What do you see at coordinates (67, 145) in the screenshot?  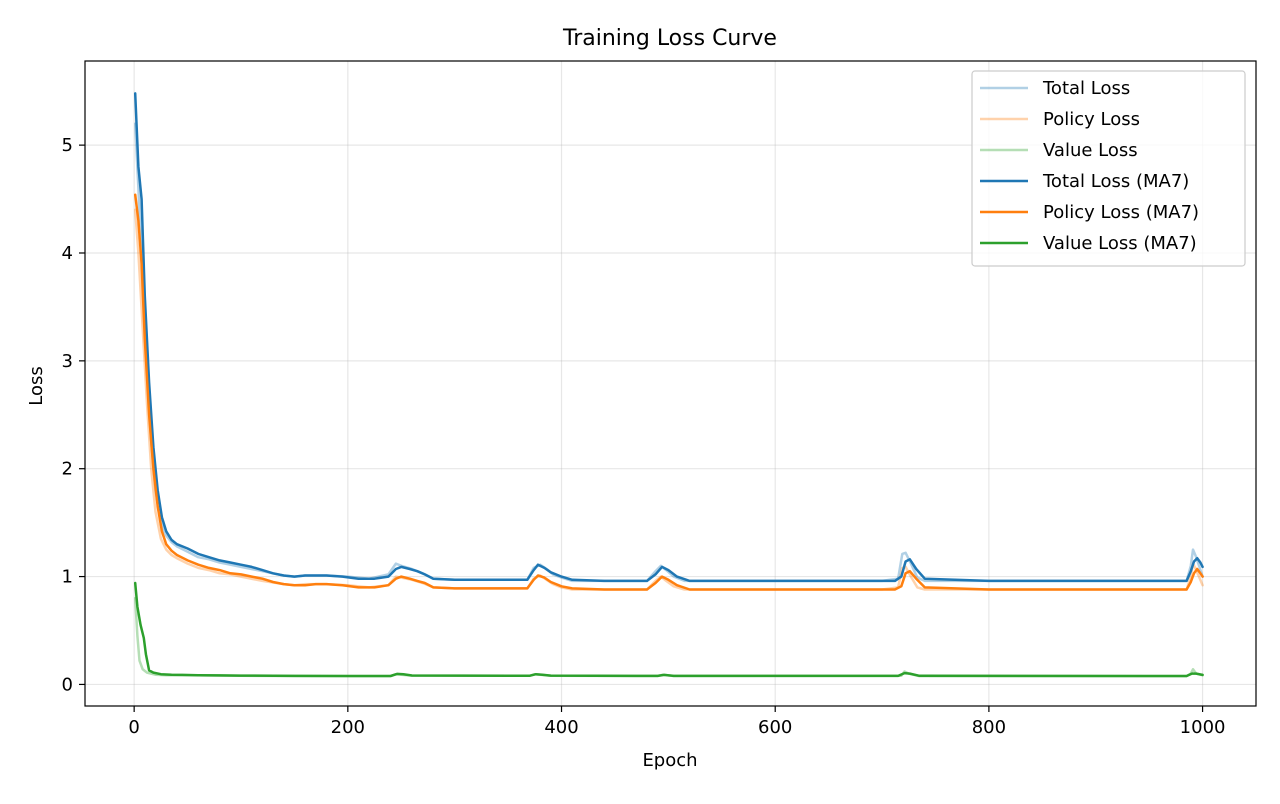 I see `y-tick-label: 5` at bounding box center [67, 145].